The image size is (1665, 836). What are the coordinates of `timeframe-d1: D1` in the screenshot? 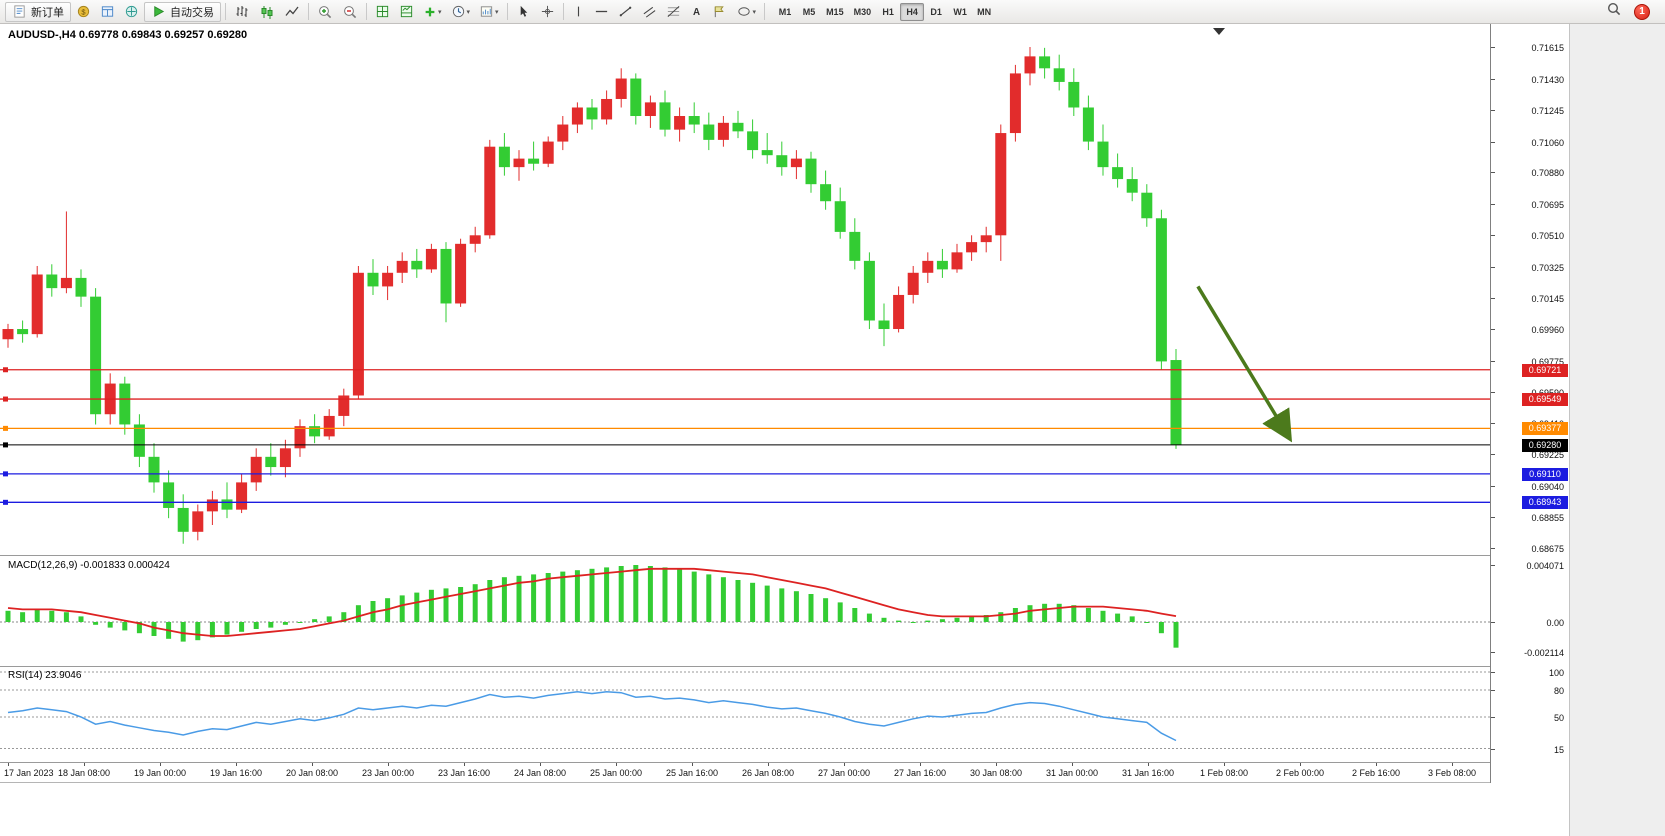 It's located at (936, 11).